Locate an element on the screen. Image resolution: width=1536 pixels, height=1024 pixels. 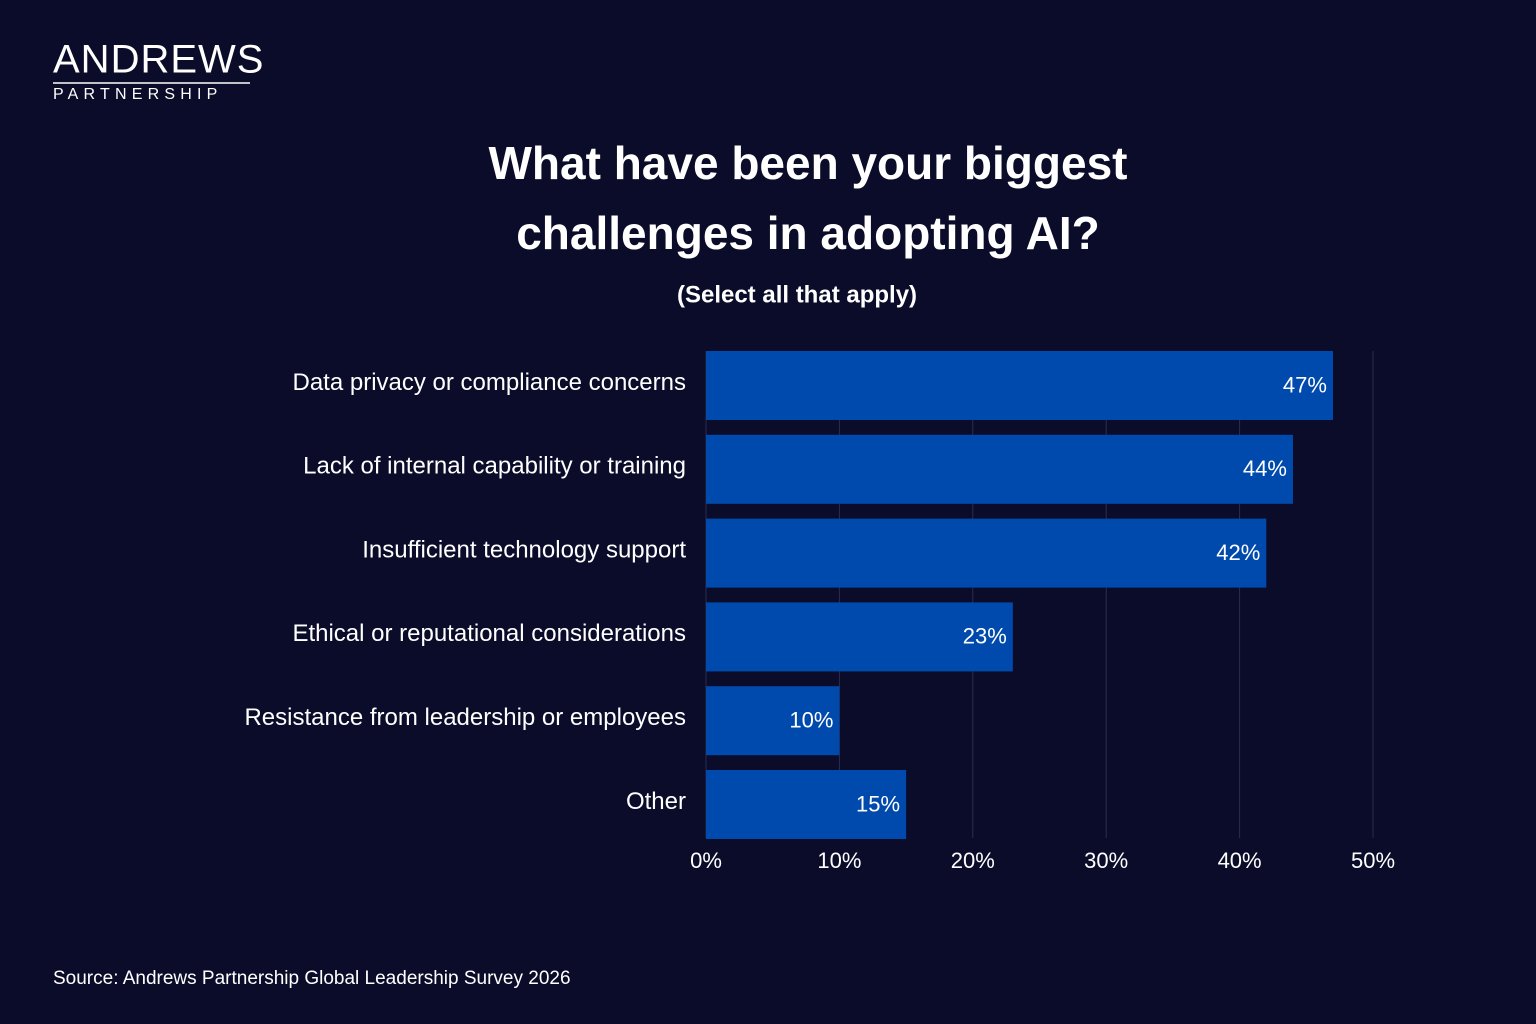
x-tick-label: 50% is located at coordinates (1373, 860).